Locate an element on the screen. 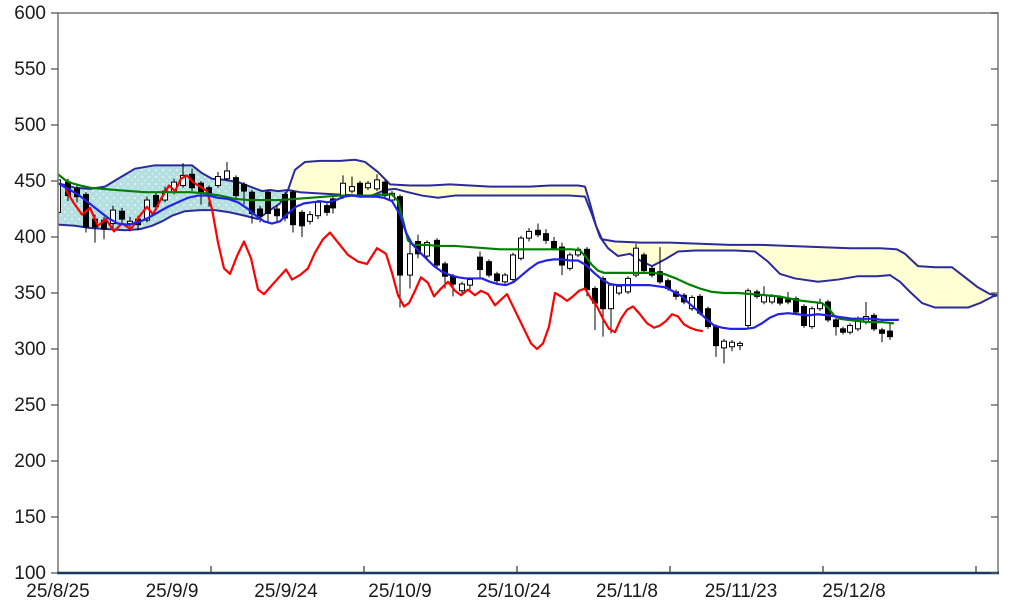 The width and height of the screenshot is (1024, 607). x-tick-label: 25/9/24 is located at coordinates (286, 591).